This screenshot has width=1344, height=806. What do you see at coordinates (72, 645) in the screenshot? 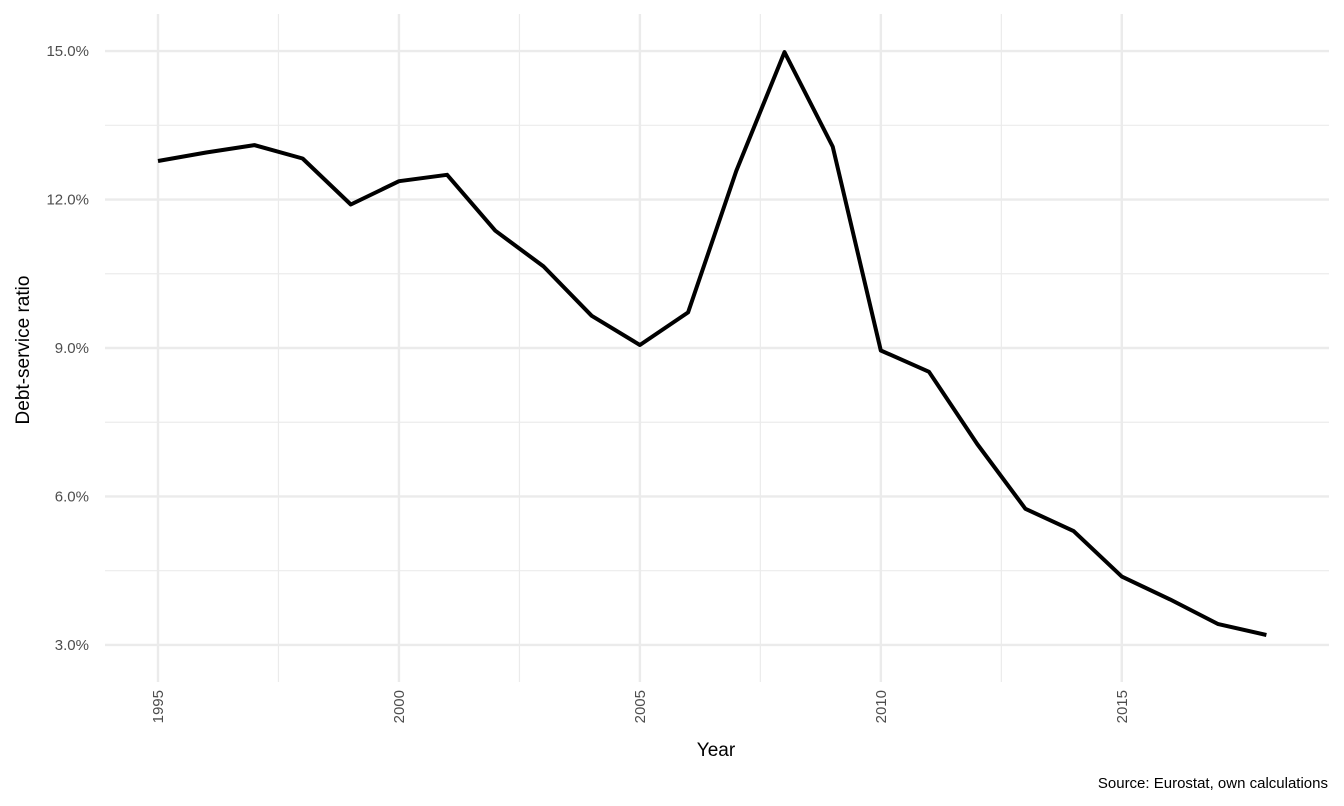
I see `y-tick-label: 3.0%` at bounding box center [72, 645].